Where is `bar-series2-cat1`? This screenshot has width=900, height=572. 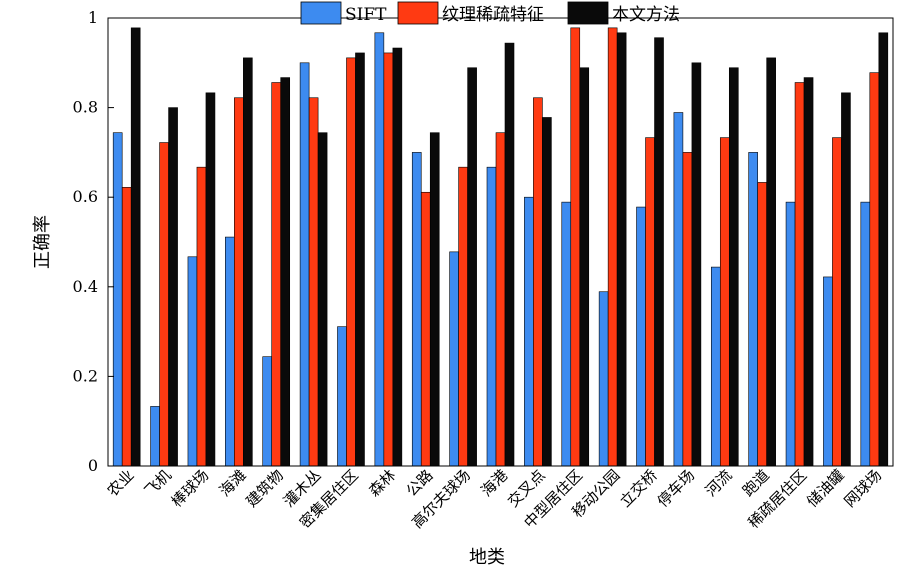 bar-series2-cat1 is located at coordinates (173, 287).